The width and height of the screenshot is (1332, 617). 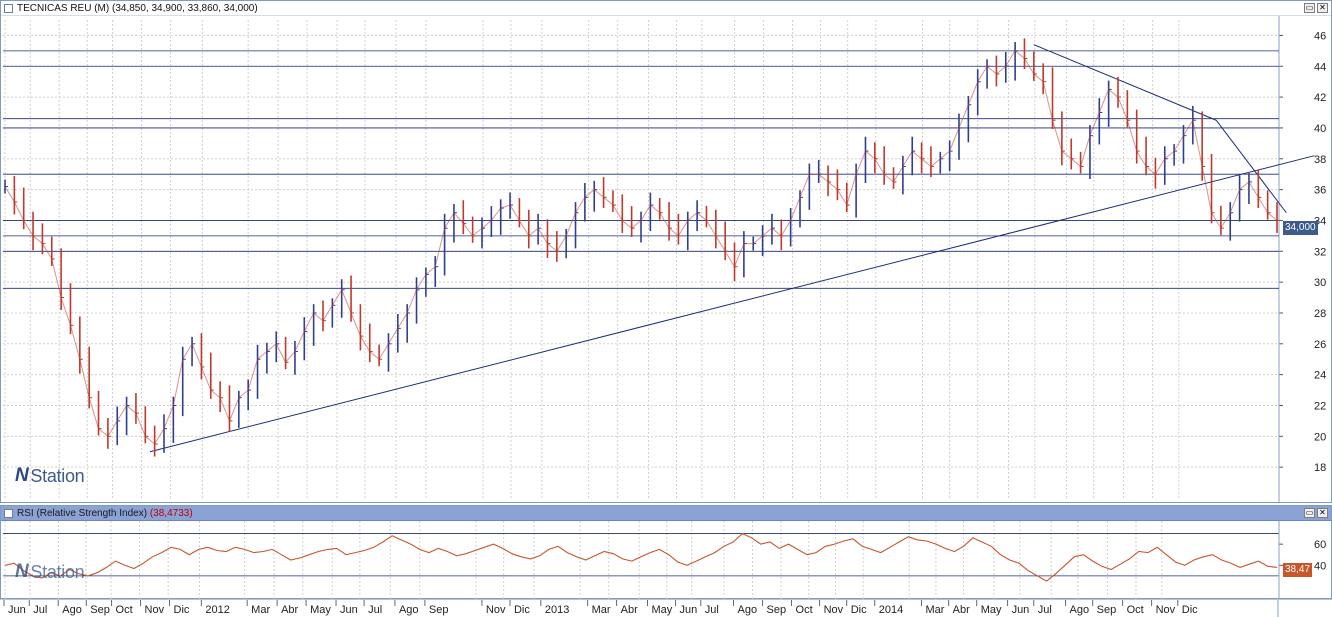 I want to click on rsi-restore-button: ▭, so click(x=1309, y=513).